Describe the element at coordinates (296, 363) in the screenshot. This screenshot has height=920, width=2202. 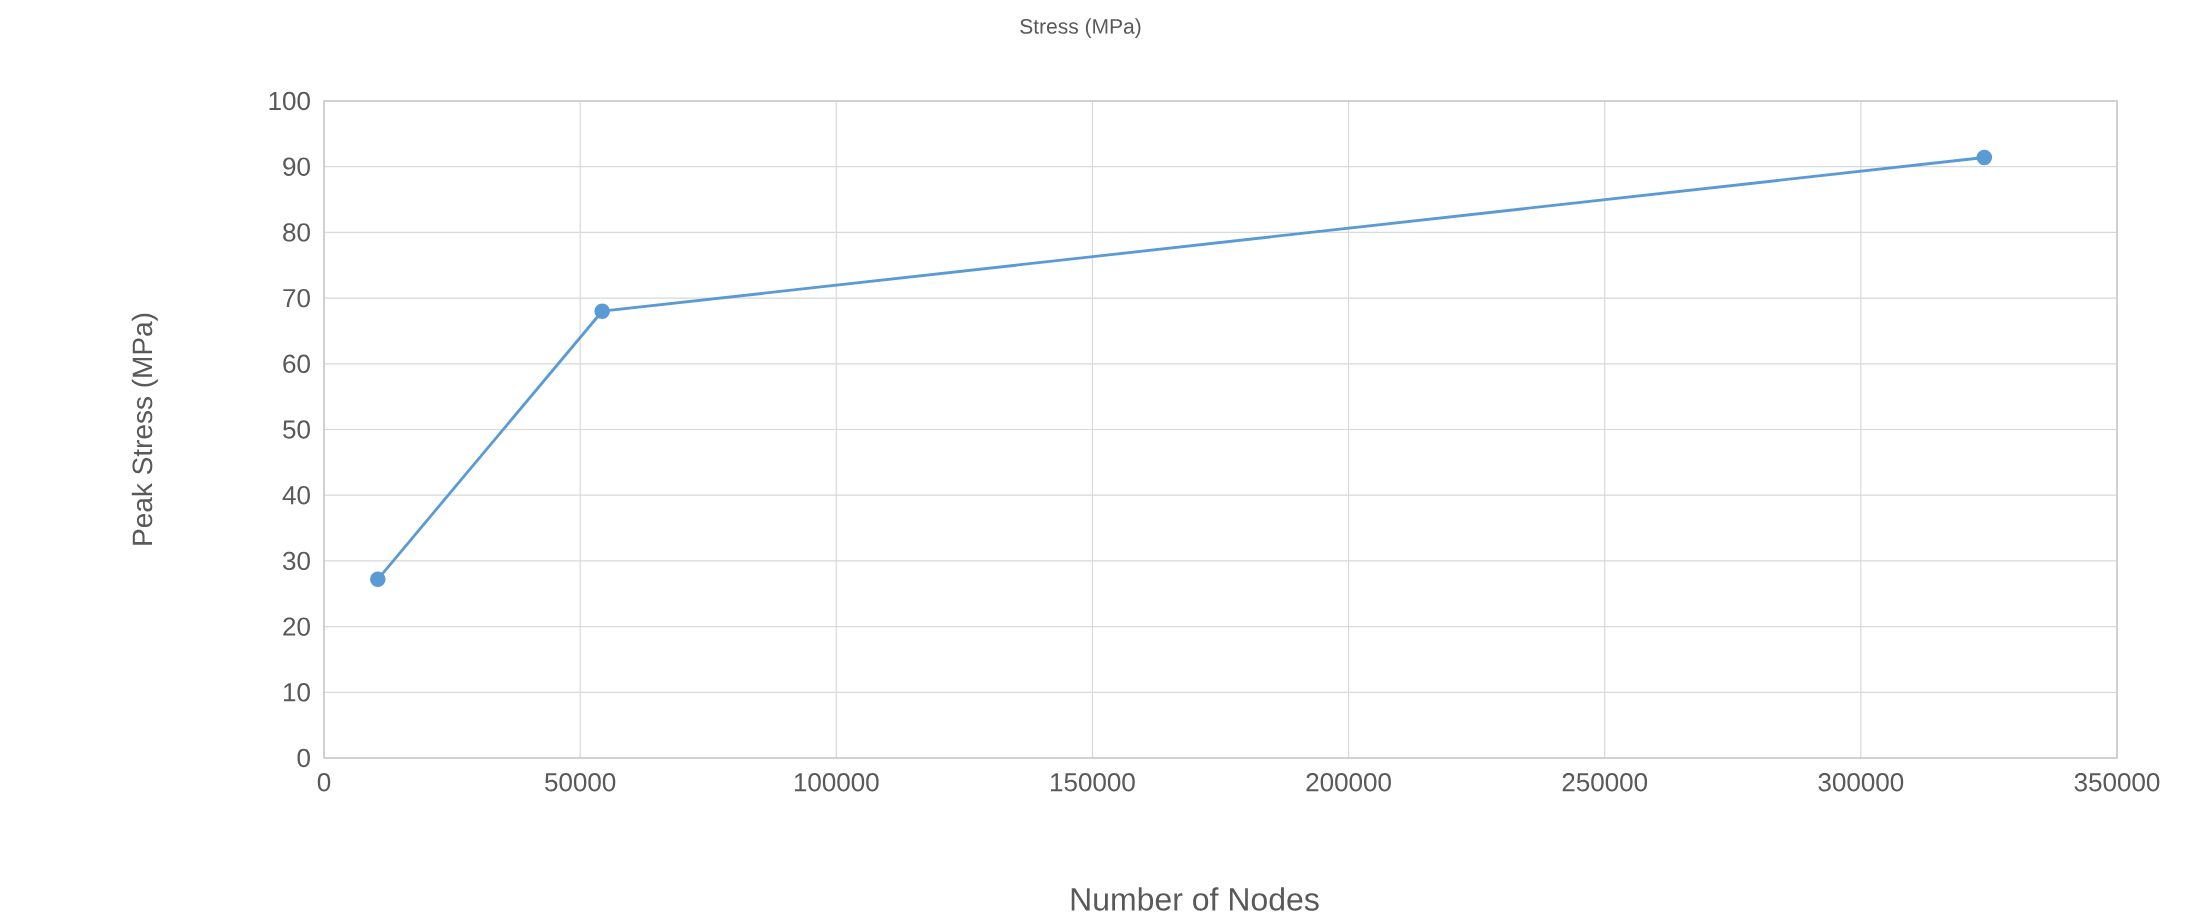
I see `y-tick-label: 60` at that location.